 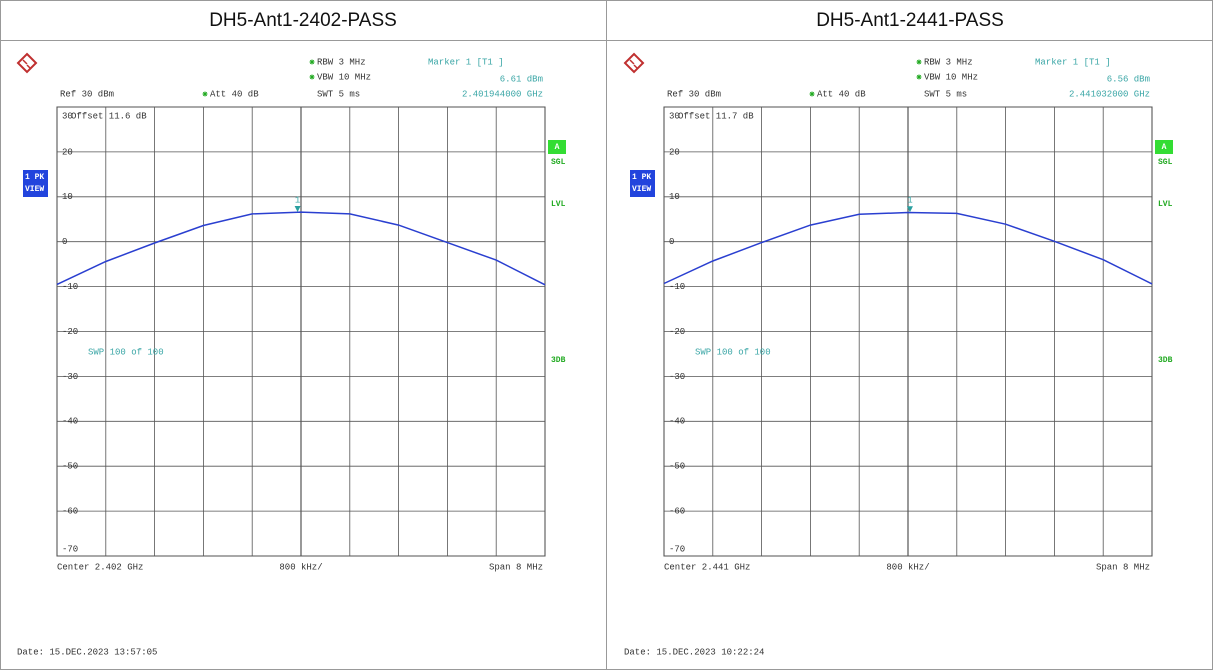 I want to click on offset: Offset 11.7 dB, so click(x=716, y=116).